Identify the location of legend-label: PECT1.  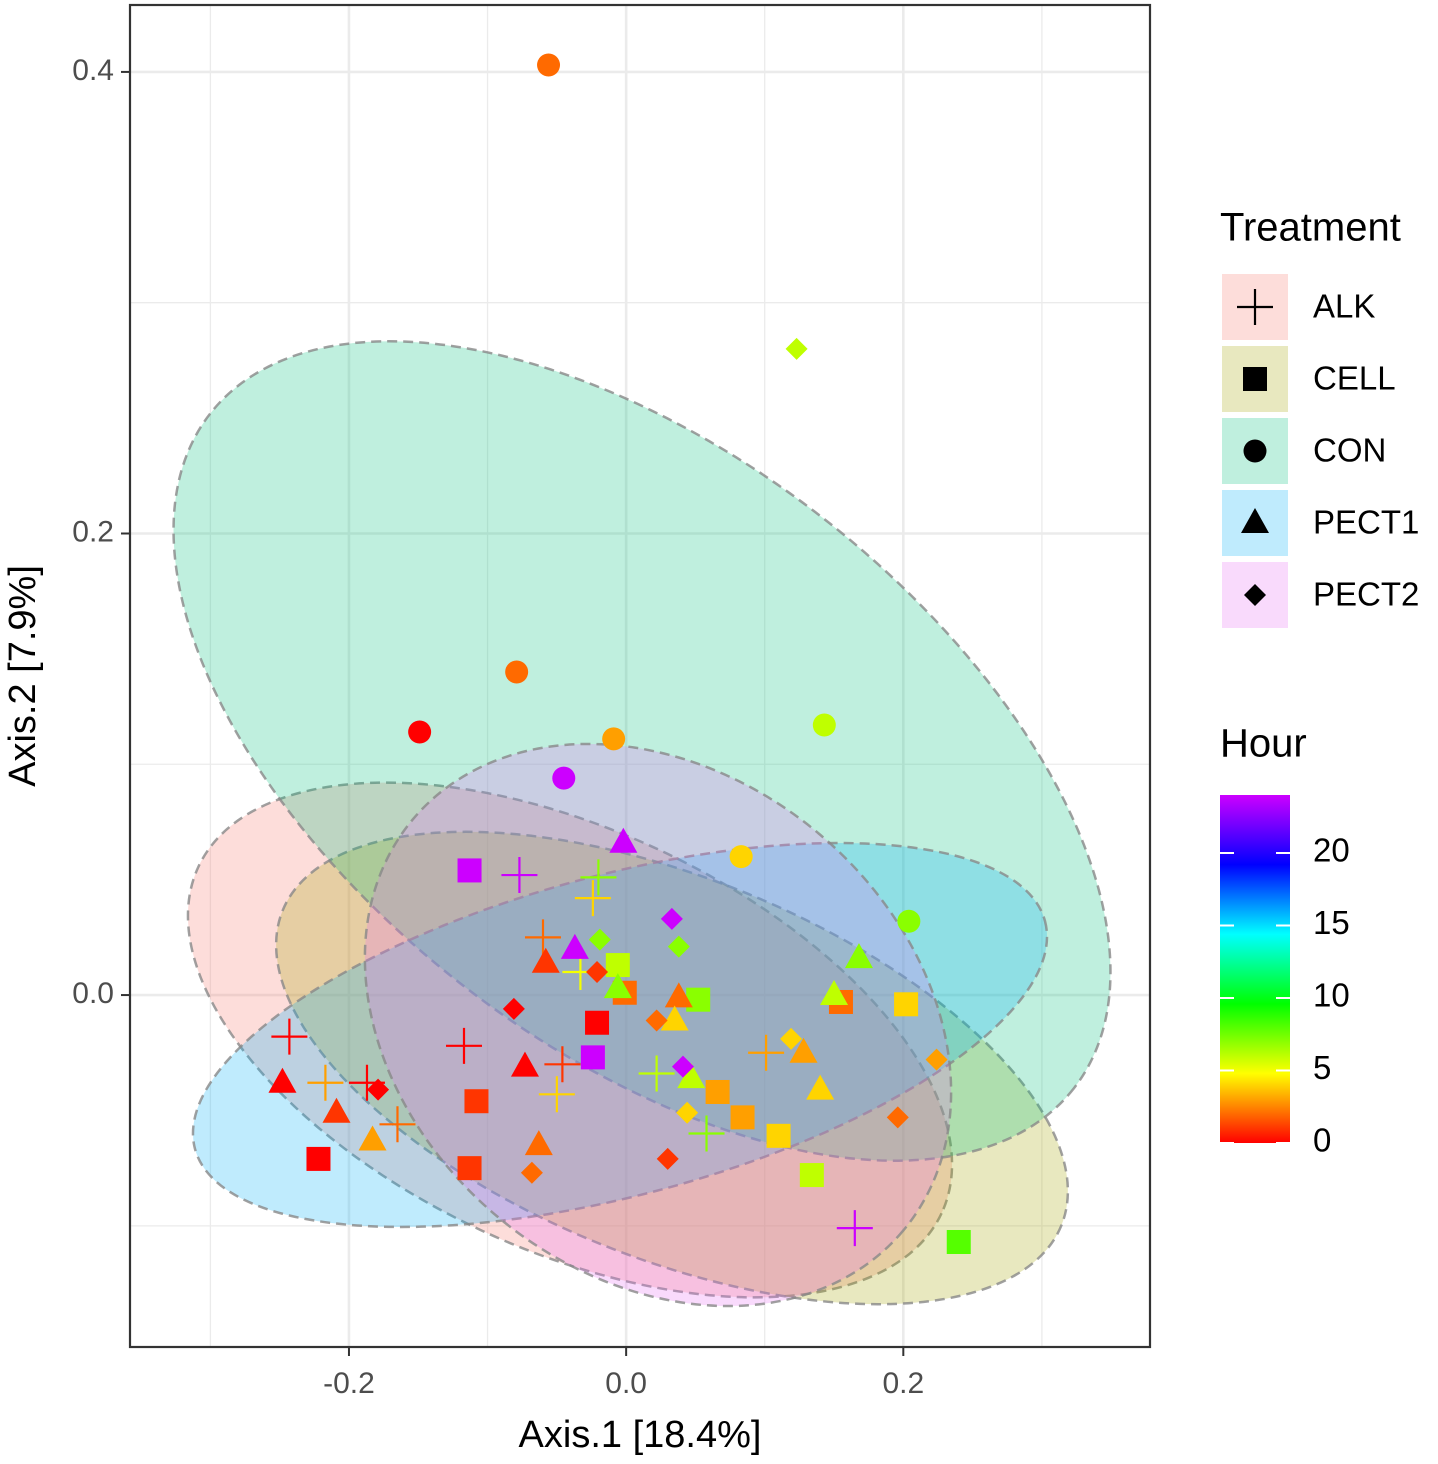
(1366, 522).